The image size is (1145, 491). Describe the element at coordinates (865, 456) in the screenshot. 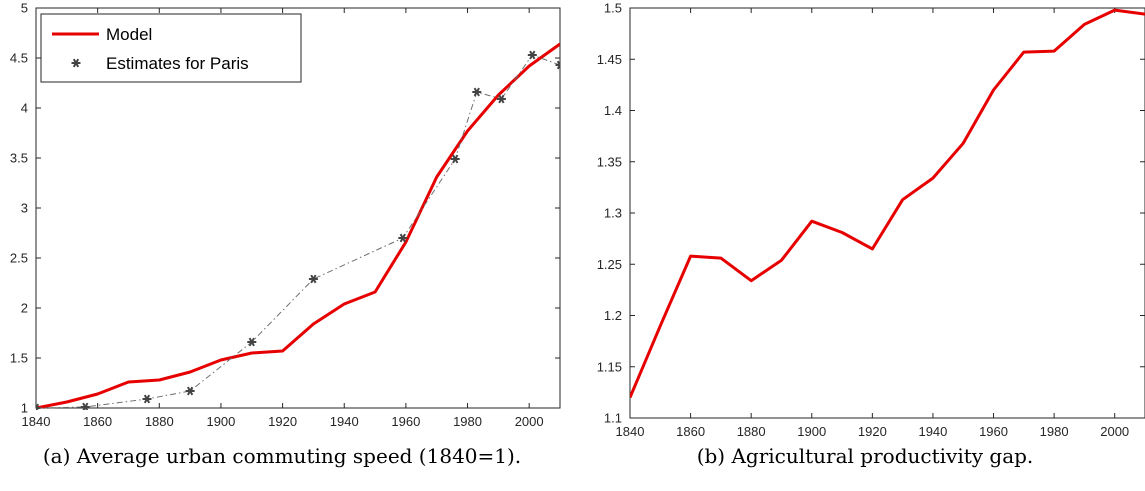

I see `caption-b: (b) Agricultural productivity gap.` at that location.